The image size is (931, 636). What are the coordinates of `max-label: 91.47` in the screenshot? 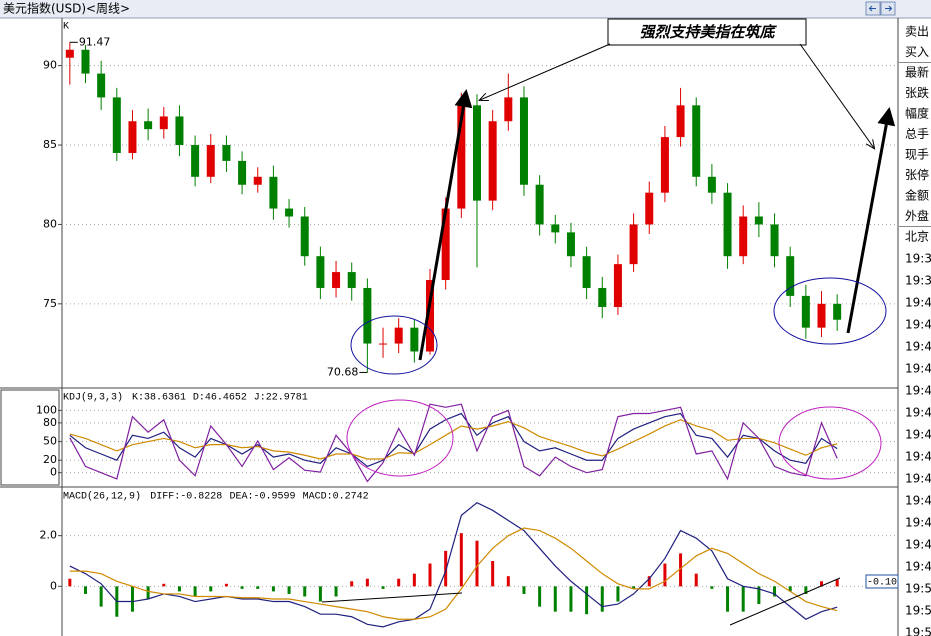 It's located at (95, 41).